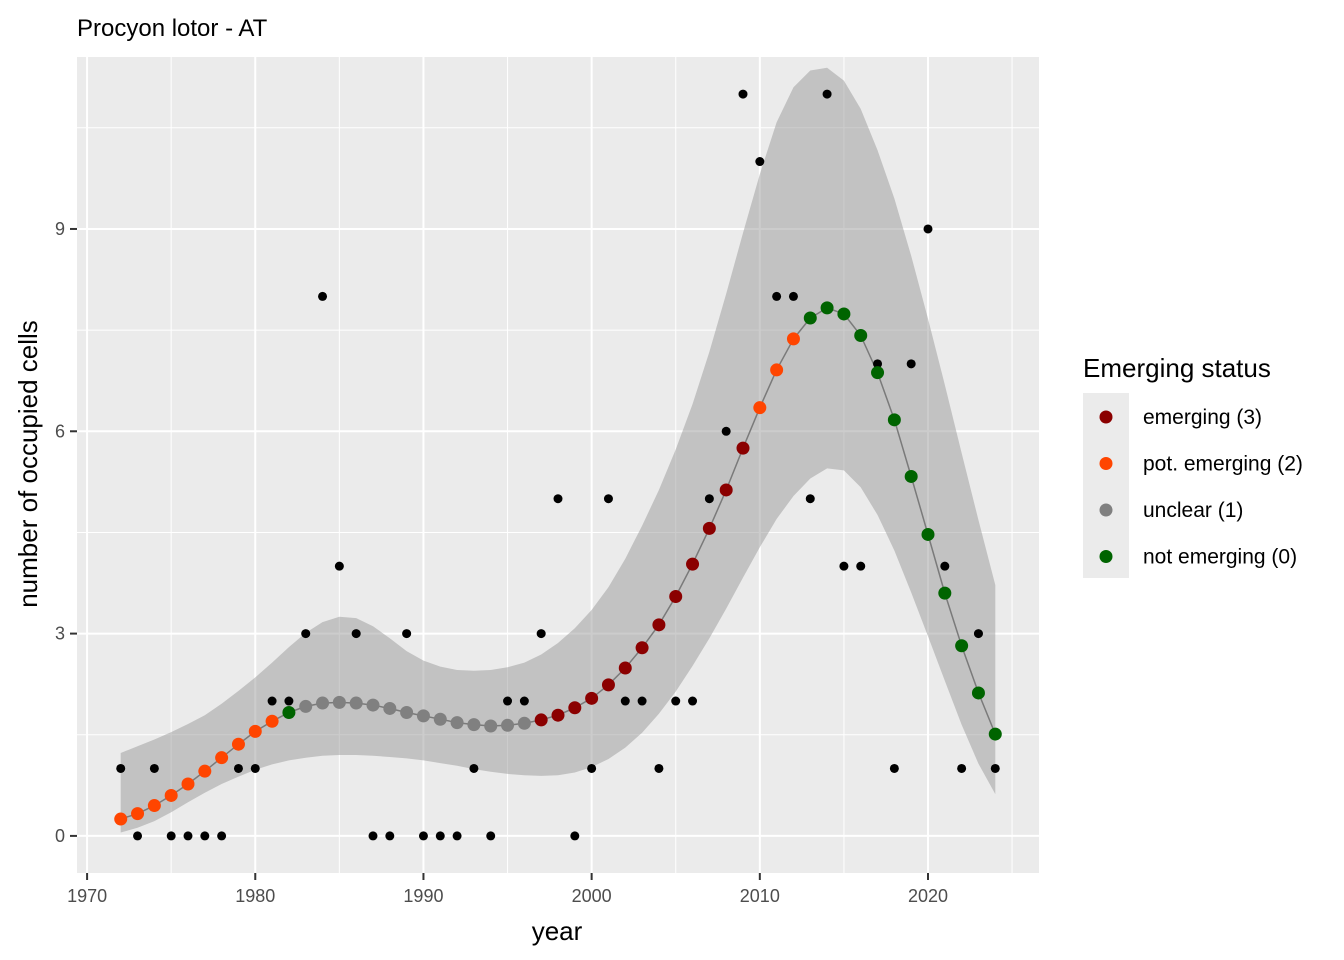  I want to click on y-axis: 0 3 6 9, so click(66, 532).